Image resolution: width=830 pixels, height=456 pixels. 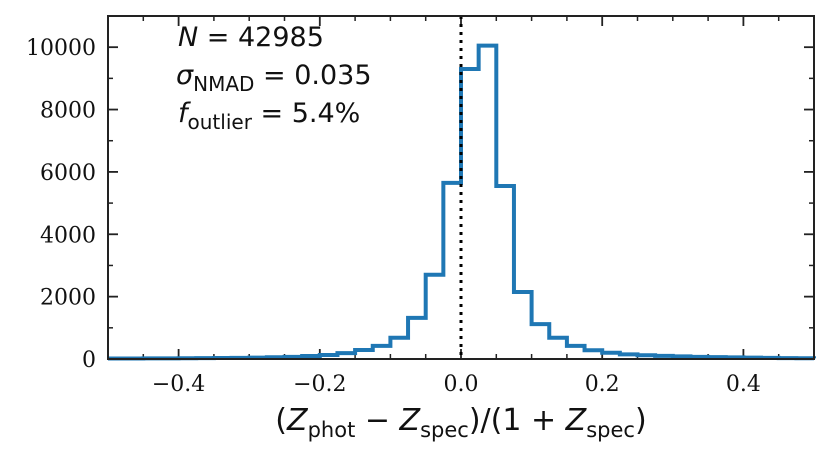 What do you see at coordinates (220, 122) in the screenshot?
I see `f-subscript: outlier` at bounding box center [220, 122].